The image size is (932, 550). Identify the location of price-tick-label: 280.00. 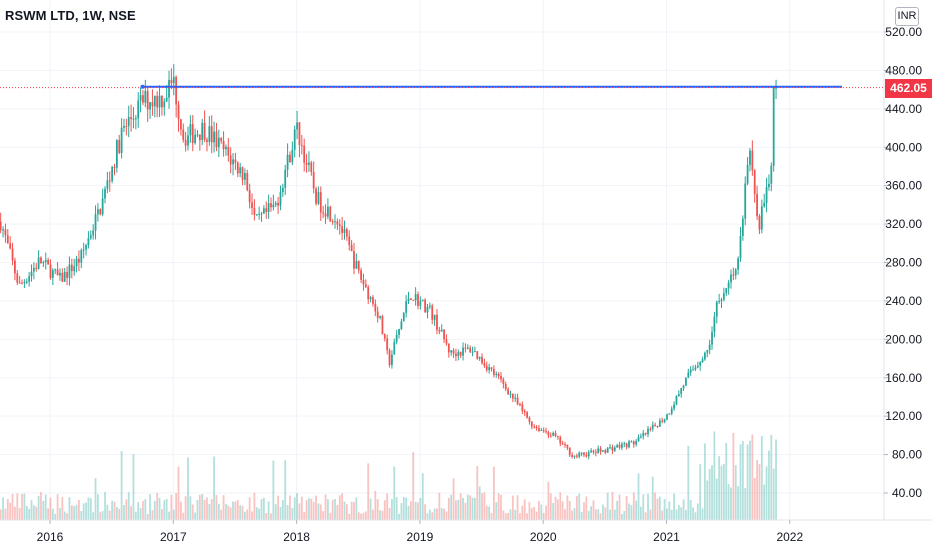
(903, 263).